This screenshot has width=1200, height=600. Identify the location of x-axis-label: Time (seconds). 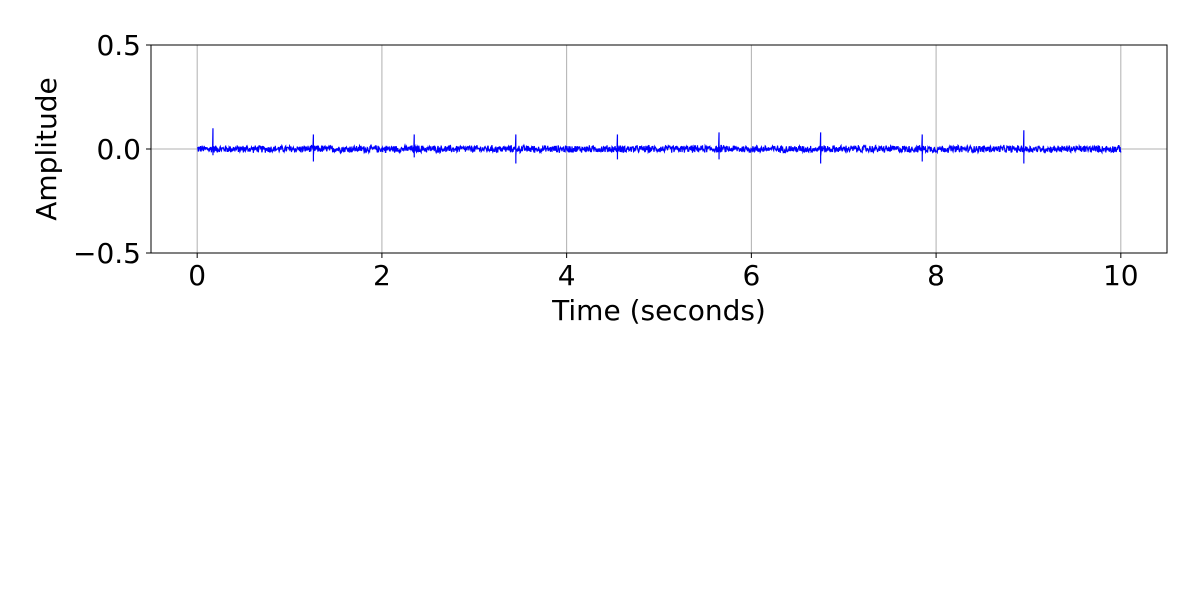
(658, 310).